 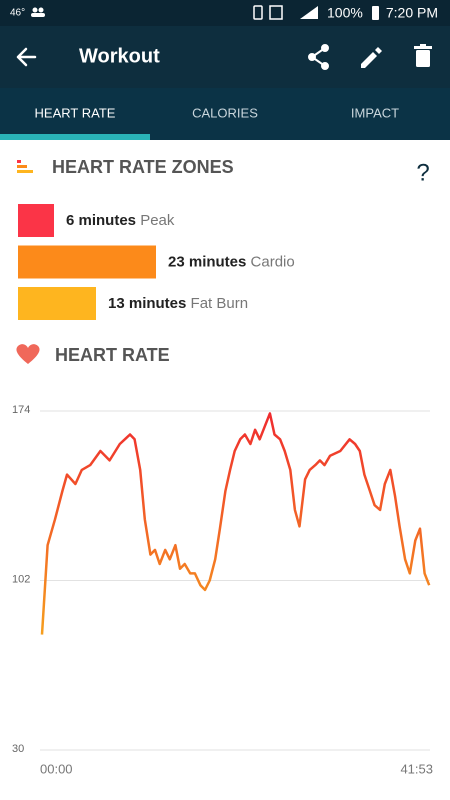 I want to click on app-title: Workout, so click(x=119, y=56).